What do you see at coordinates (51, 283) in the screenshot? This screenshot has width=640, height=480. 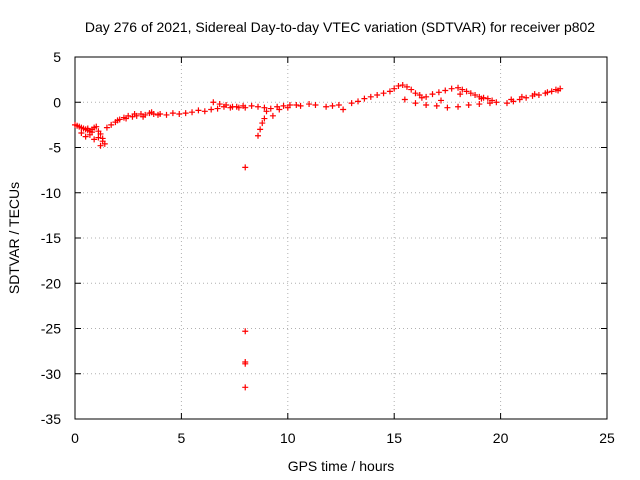 I see `y-tick-label: -20` at bounding box center [51, 283].